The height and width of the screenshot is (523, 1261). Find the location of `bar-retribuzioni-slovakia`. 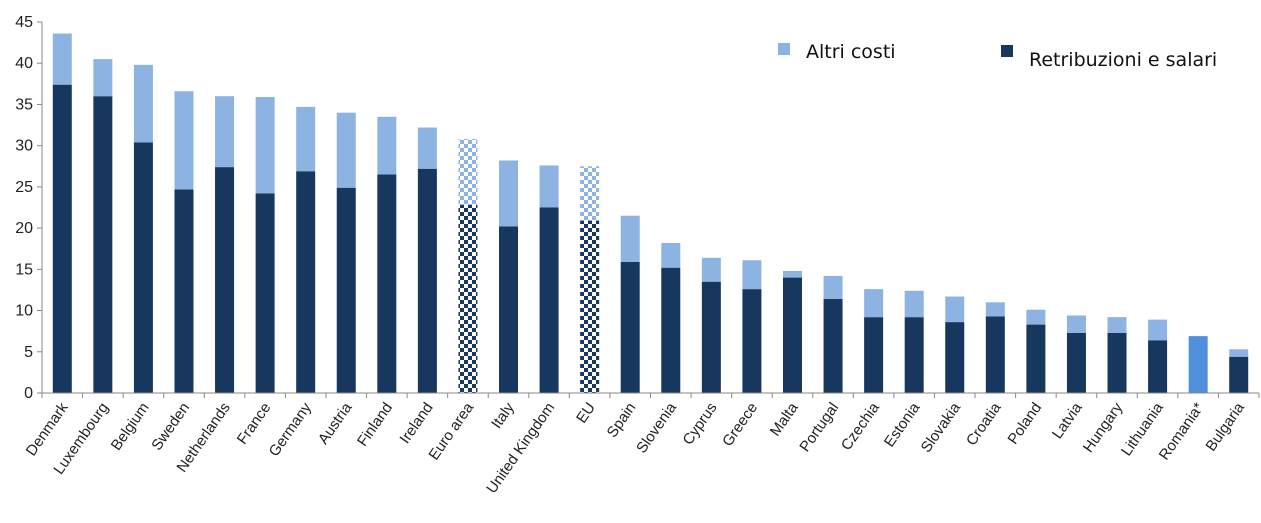

bar-retribuzioni-slovakia is located at coordinates (955, 357).